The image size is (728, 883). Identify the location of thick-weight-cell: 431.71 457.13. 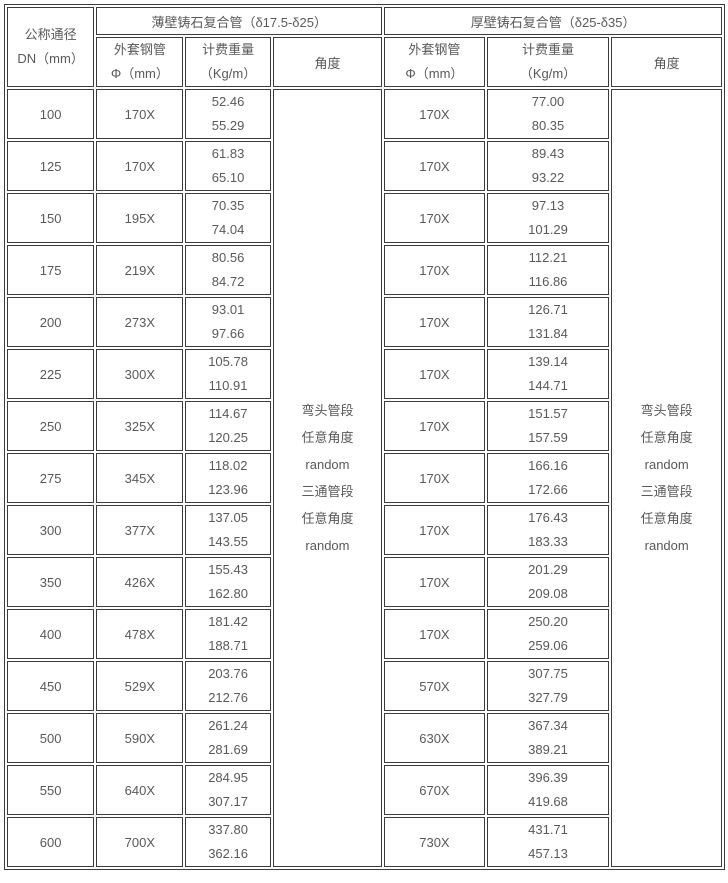
(548, 842).